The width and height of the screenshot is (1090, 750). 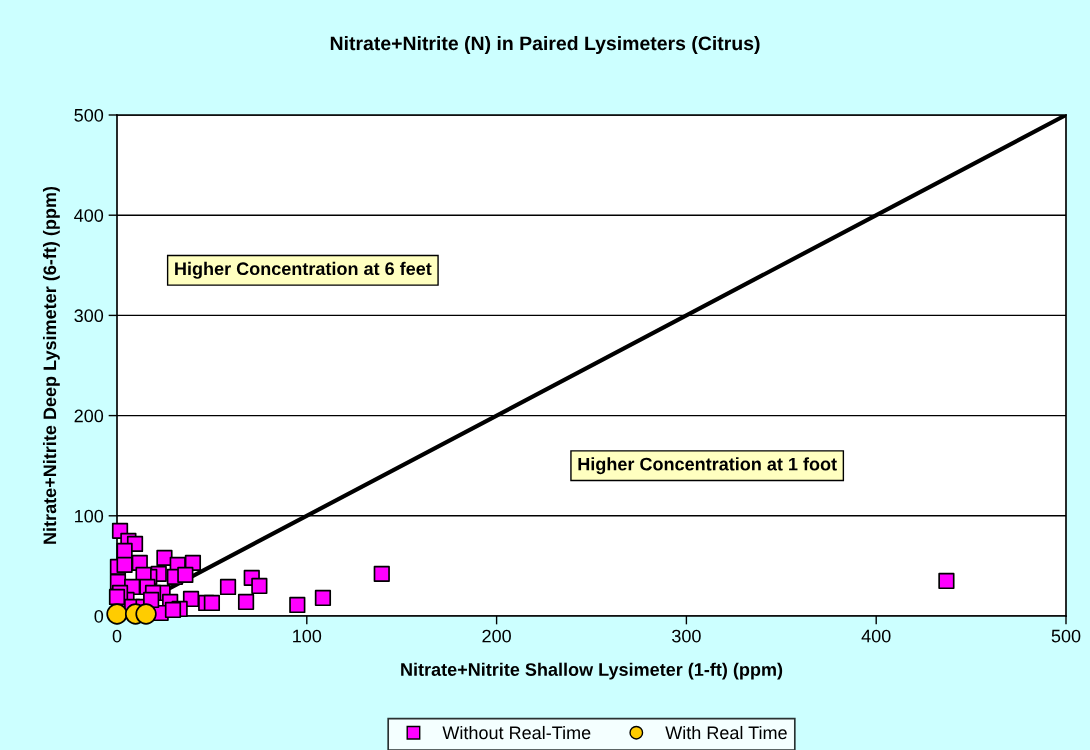 What do you see at coordinates (726, 732) in the screenshot?
I see `legend-label: With Real Time` at bounding box center [726, 732].